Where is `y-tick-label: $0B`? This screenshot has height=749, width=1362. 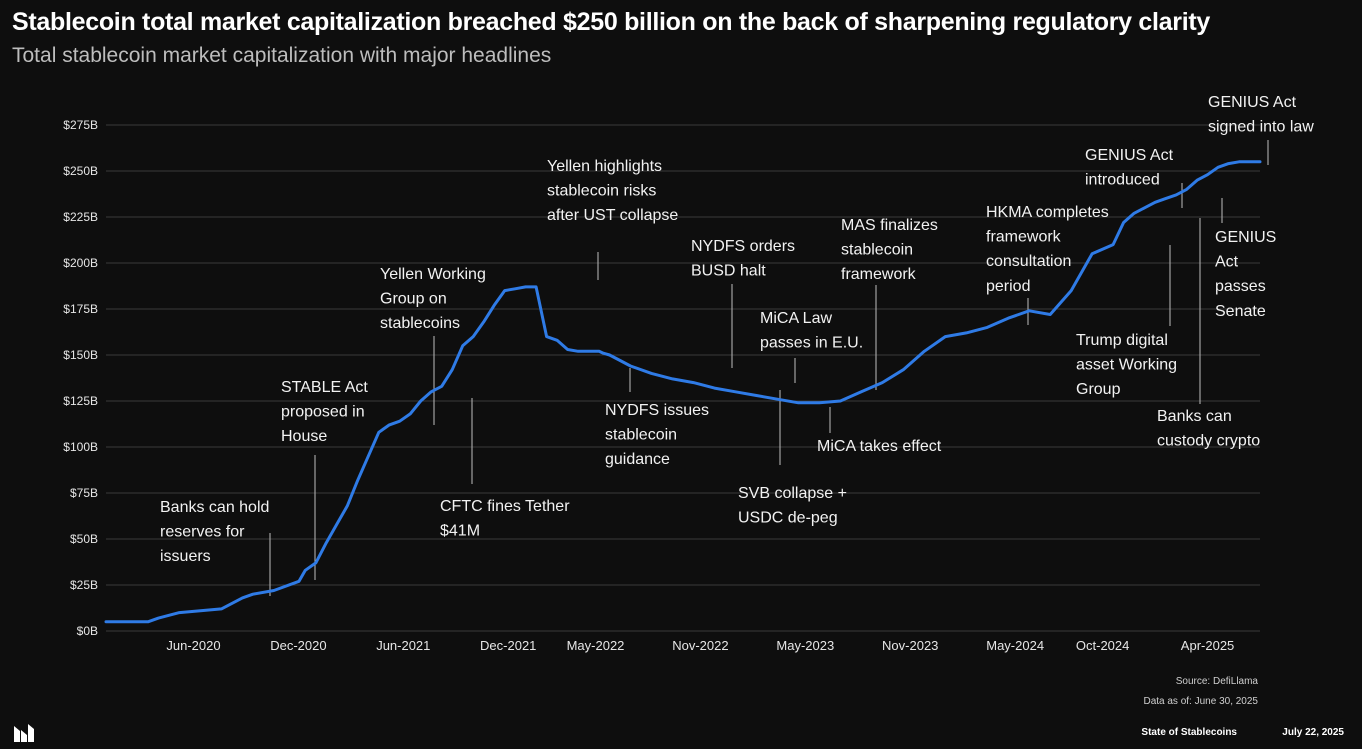 y-tick-label: $0B is located at coordinates (87, 631).